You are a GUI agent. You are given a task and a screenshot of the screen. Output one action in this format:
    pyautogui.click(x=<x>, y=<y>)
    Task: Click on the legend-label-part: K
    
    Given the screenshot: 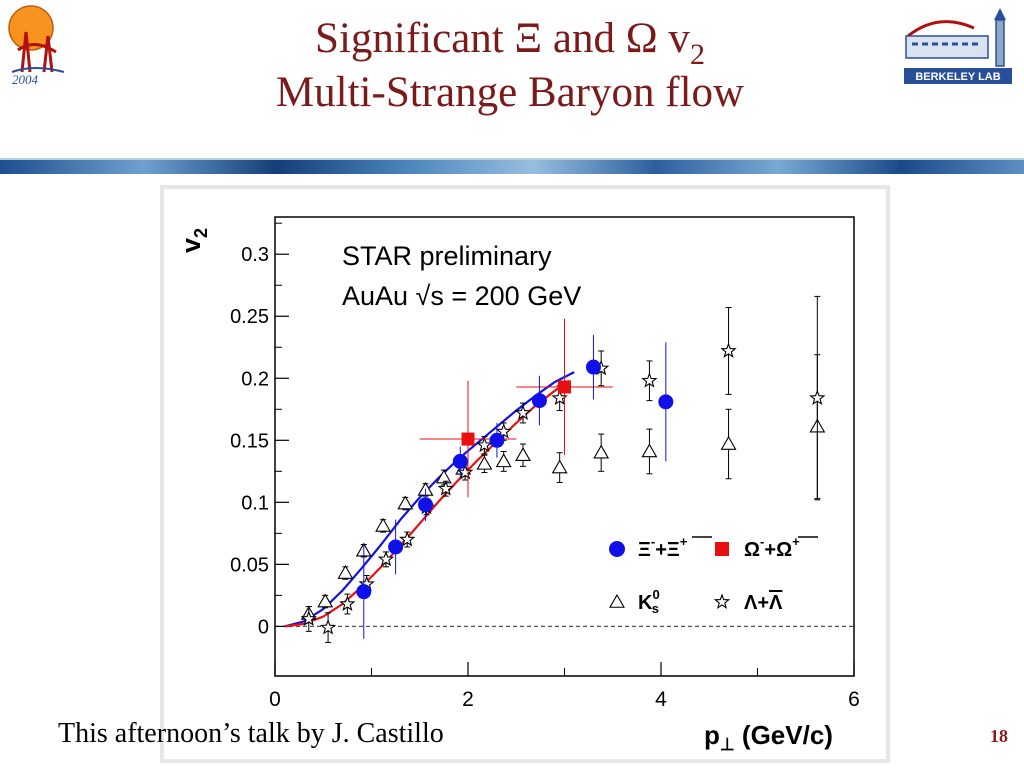 What is the action you would take?
    pyautogui.click(x=645, y=603)
    